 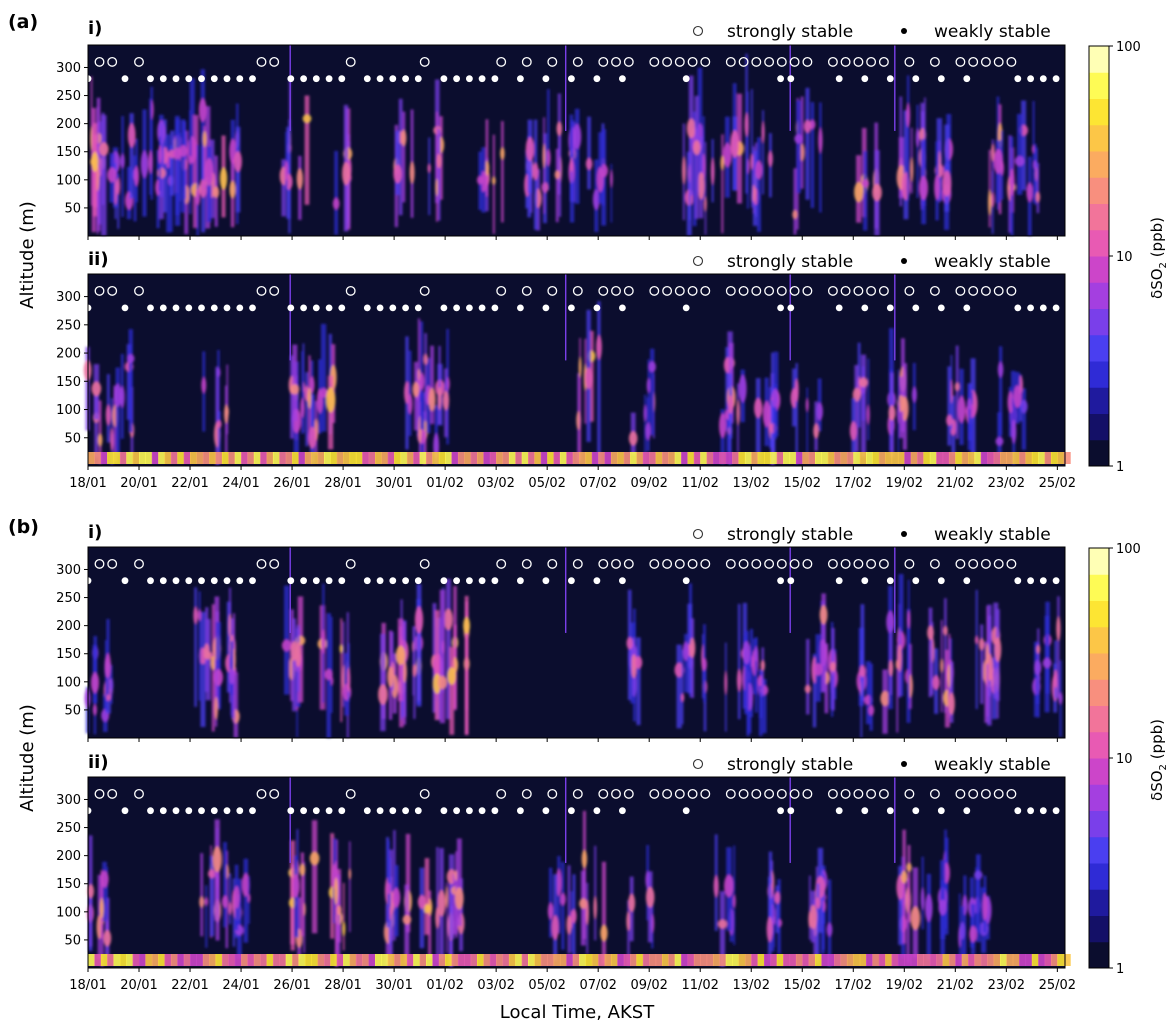 What do you see at coordinates (790, 765) in the screenshot?
I see `legend-open-label: strongly stable` at bounding box center [790, 765].